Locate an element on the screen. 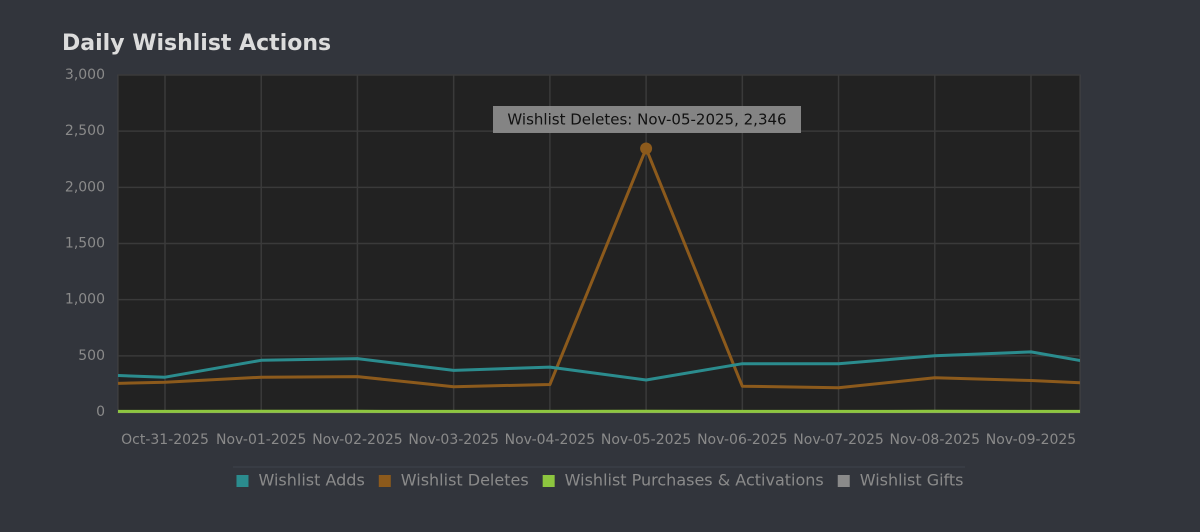 The width and height of the screenshot is (1200, 532). highlight-point is located at coordinates (646, 148).